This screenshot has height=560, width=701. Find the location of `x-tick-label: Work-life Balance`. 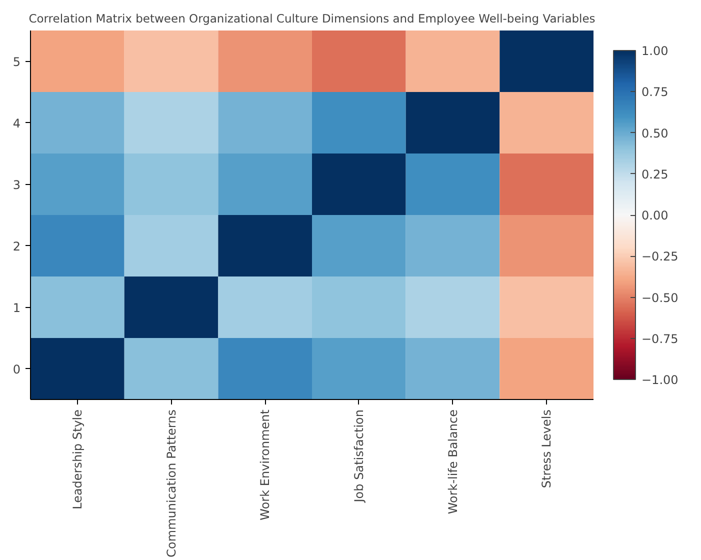

x-tick-label: Work-life Balance is located at coordinates (453, 461).